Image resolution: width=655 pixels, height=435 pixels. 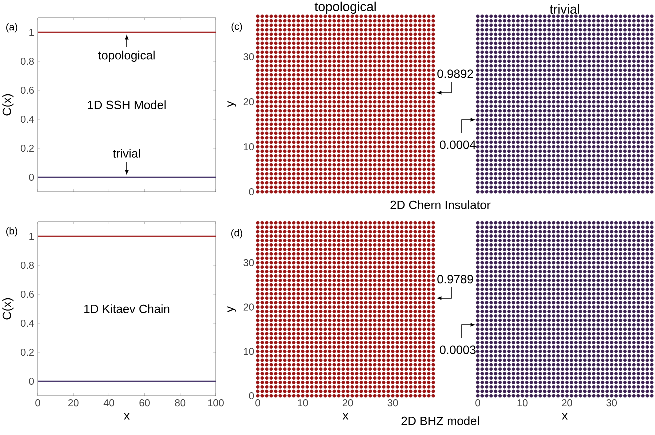 What do you see at coordinates (126, 56) in the screenshot?
I see `annotation: topological` at bounding box center [126, 56].